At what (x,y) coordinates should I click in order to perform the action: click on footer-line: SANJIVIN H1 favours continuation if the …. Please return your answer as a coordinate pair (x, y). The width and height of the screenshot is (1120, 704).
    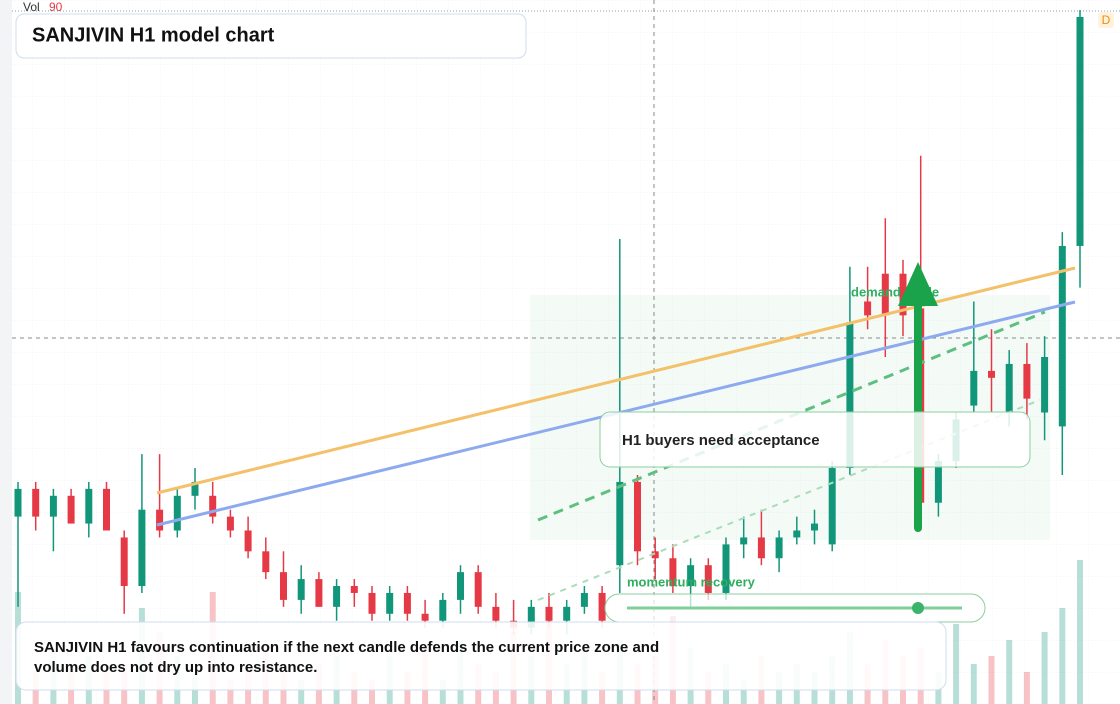
    Looking at the image, I should click on (346, 647).